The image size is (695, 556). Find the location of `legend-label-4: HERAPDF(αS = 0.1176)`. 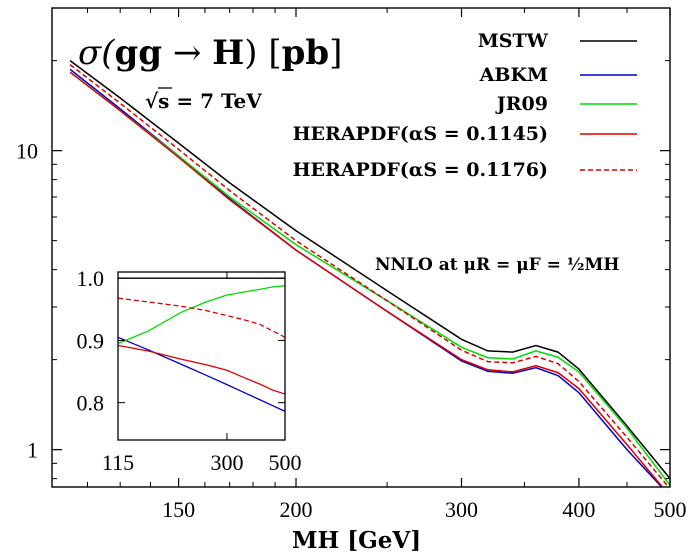

legend-label-4: HERAPDF(αS = 0.1176) is located at coordinates (420, 170).